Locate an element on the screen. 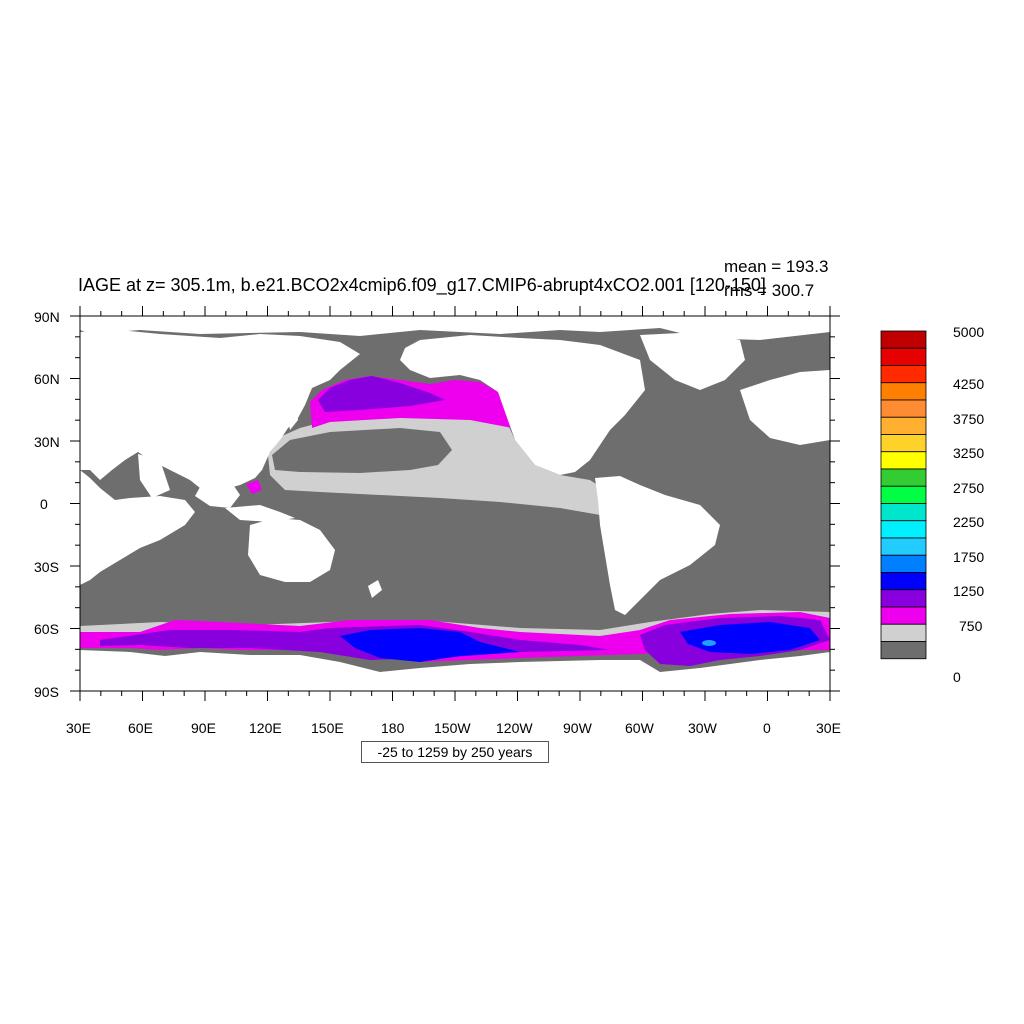 The height and width of the screenshot is (1024, 1024). lon-label-90w: 90W is located at coordinates (577, 728).